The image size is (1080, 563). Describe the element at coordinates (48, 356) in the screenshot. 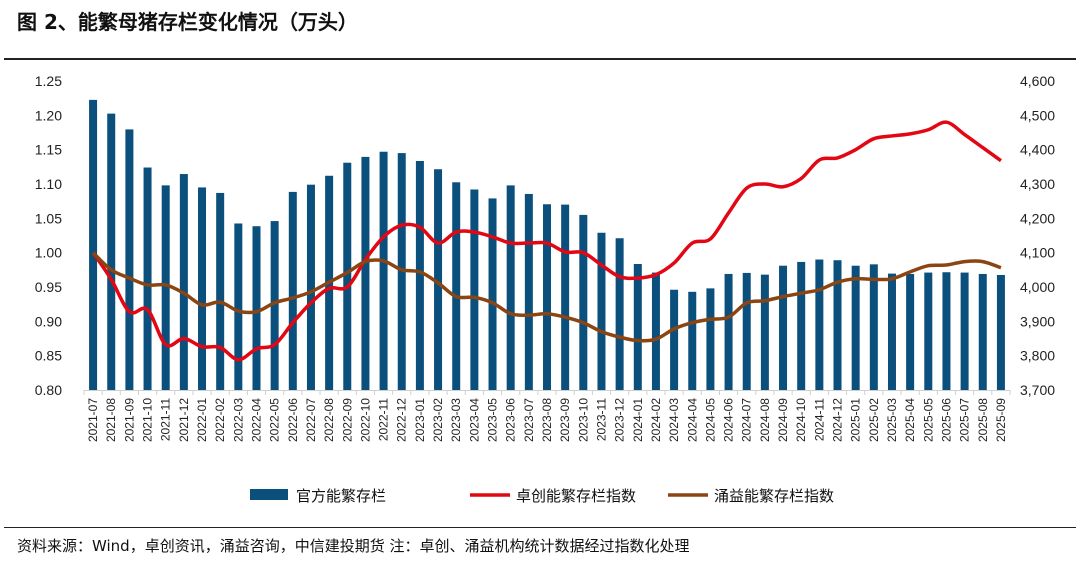

I see `left-axis-tick-label: 0.85` at that location.